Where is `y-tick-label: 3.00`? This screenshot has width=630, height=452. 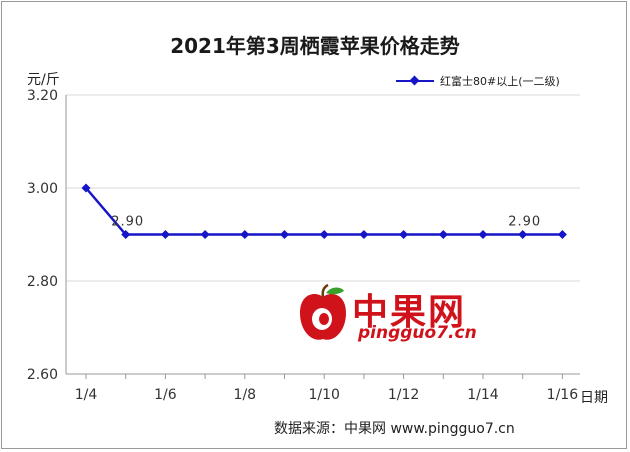
y-tick-label: 3.00 is located at coordinates (42, 189).